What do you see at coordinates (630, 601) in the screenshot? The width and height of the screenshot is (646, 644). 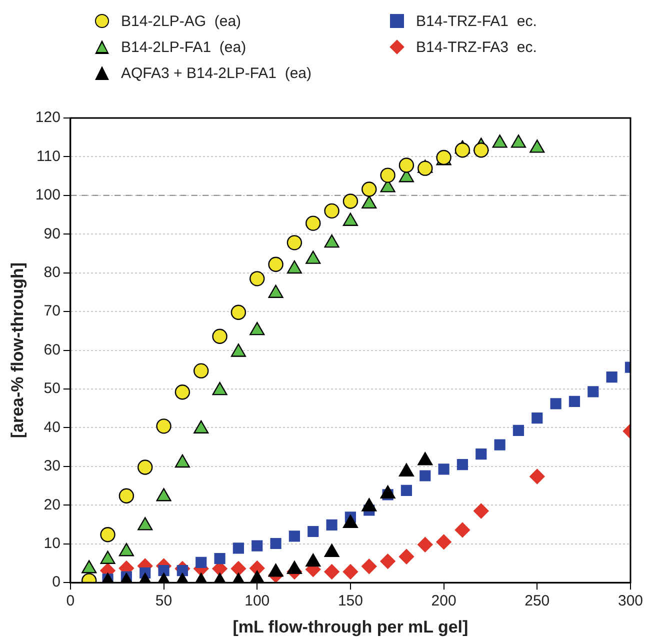 I see `x-tick-label: 300` at bounding box center [630, 601].